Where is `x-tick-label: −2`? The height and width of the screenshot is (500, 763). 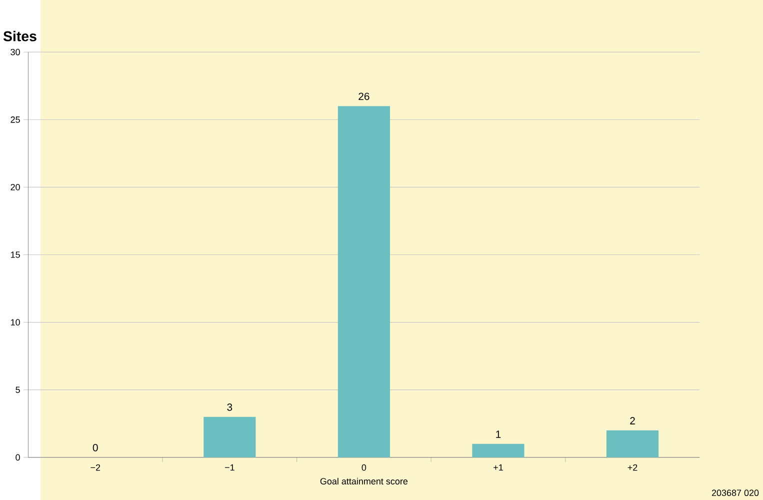 x-tick-label: −2 is located at coordinates (95, 467).